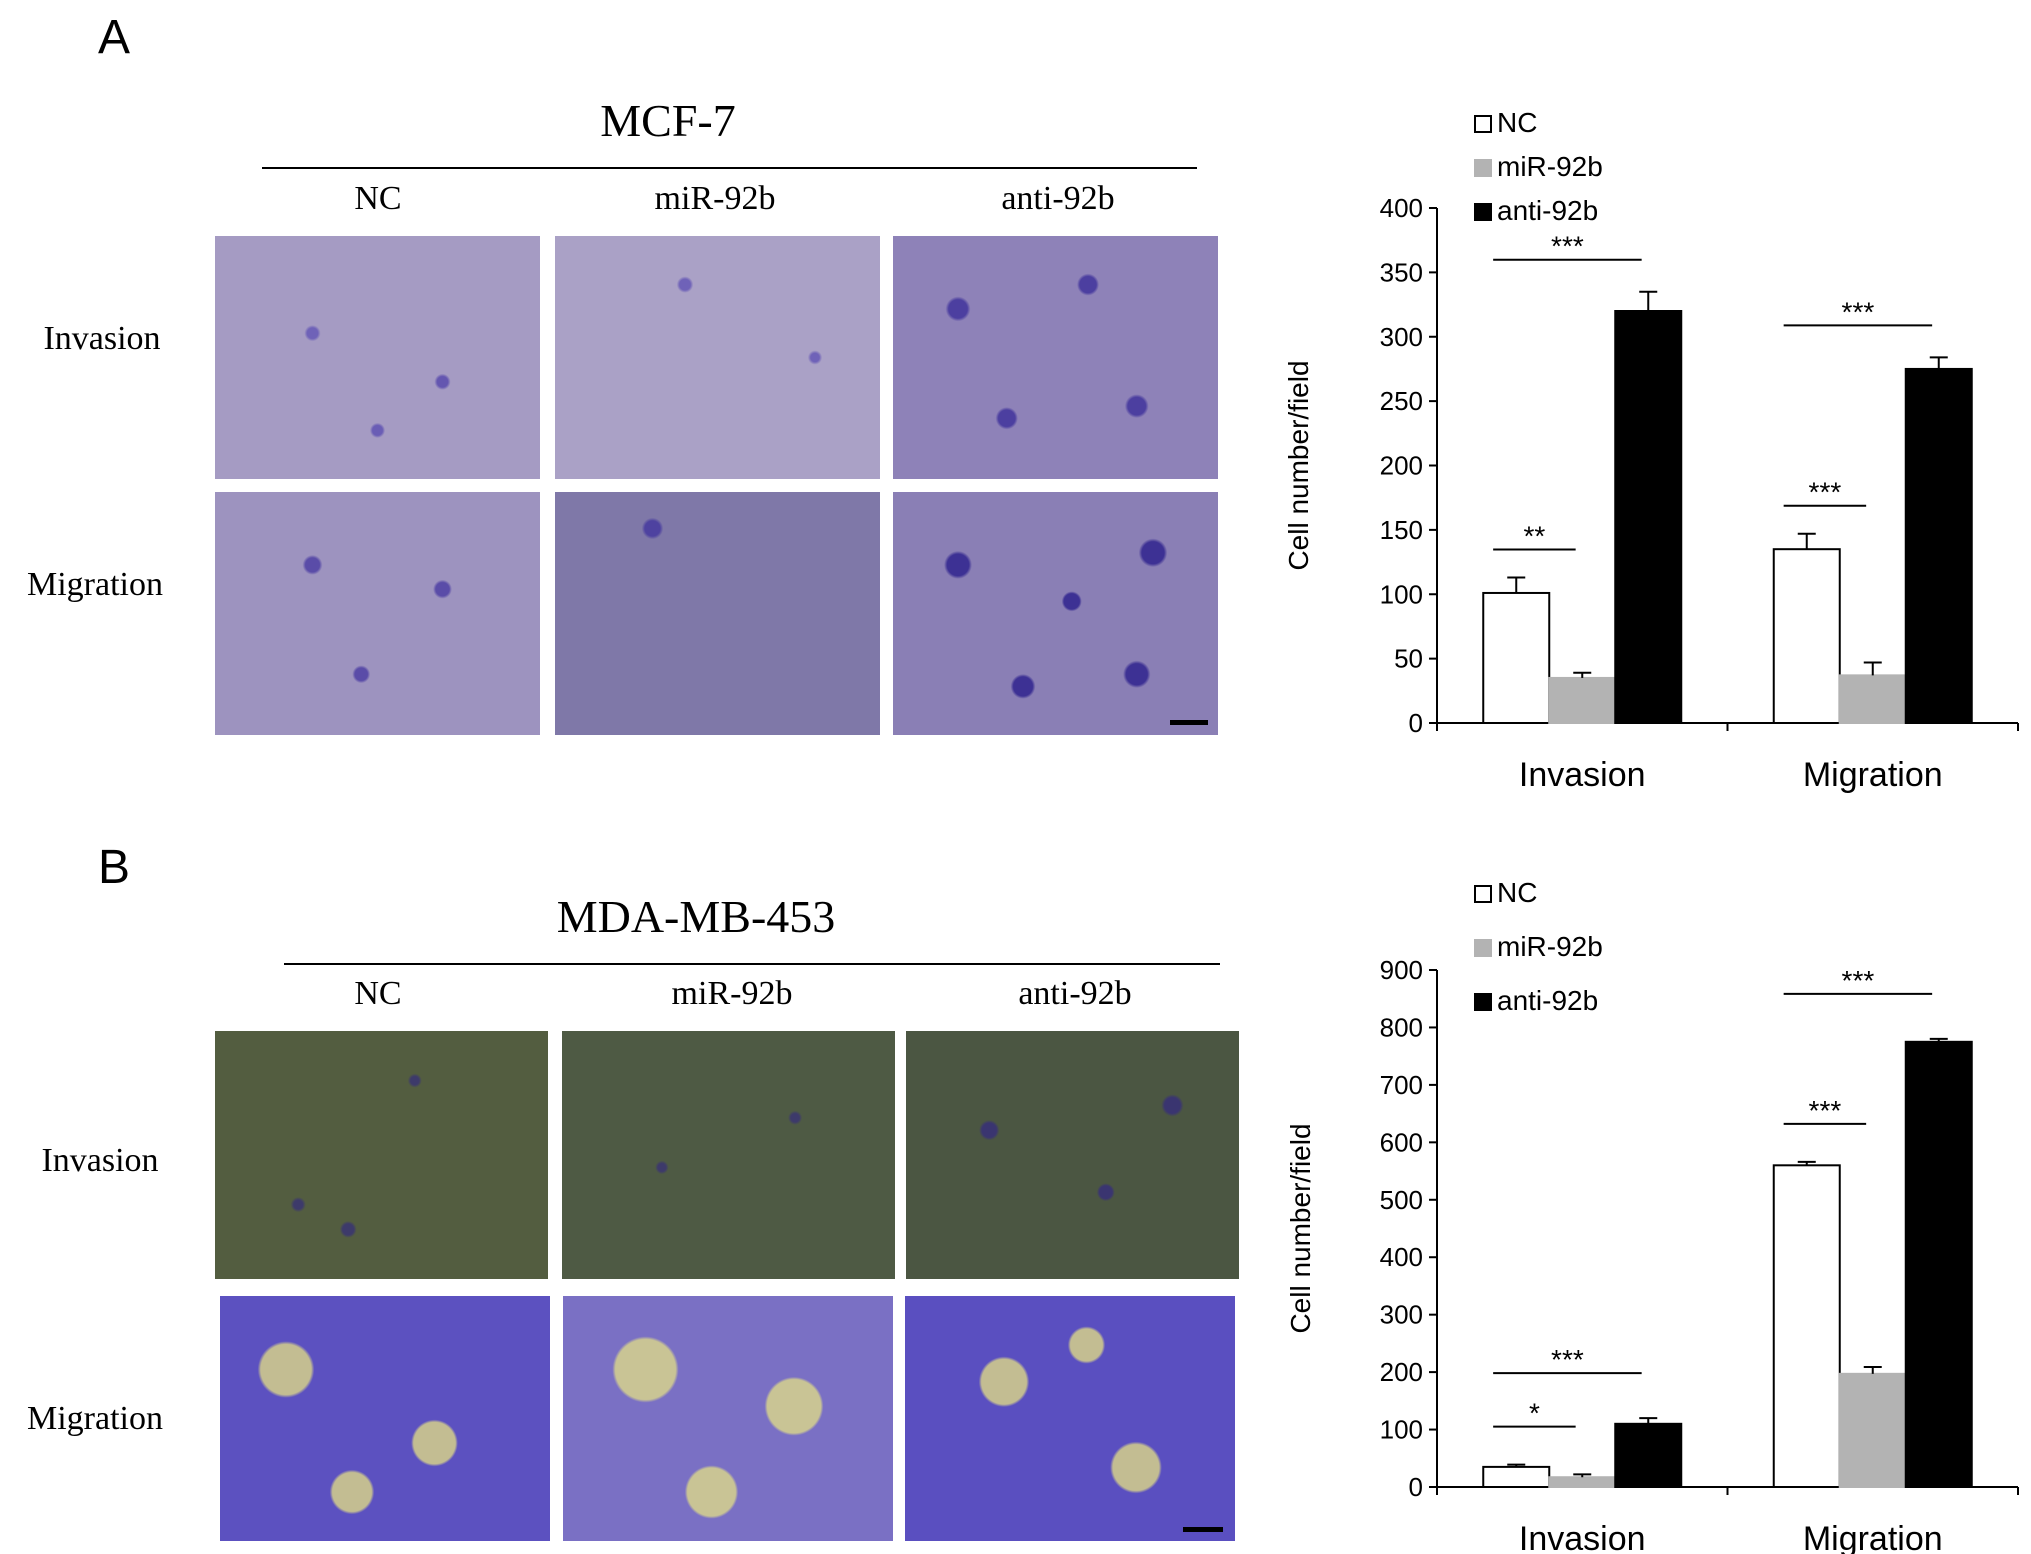 The width and height of the screenshot is (2031, 1554). Describe the element at coordinates (1401, 970) in the screenshot. I see `y-tick-label-9: 900` at that location.